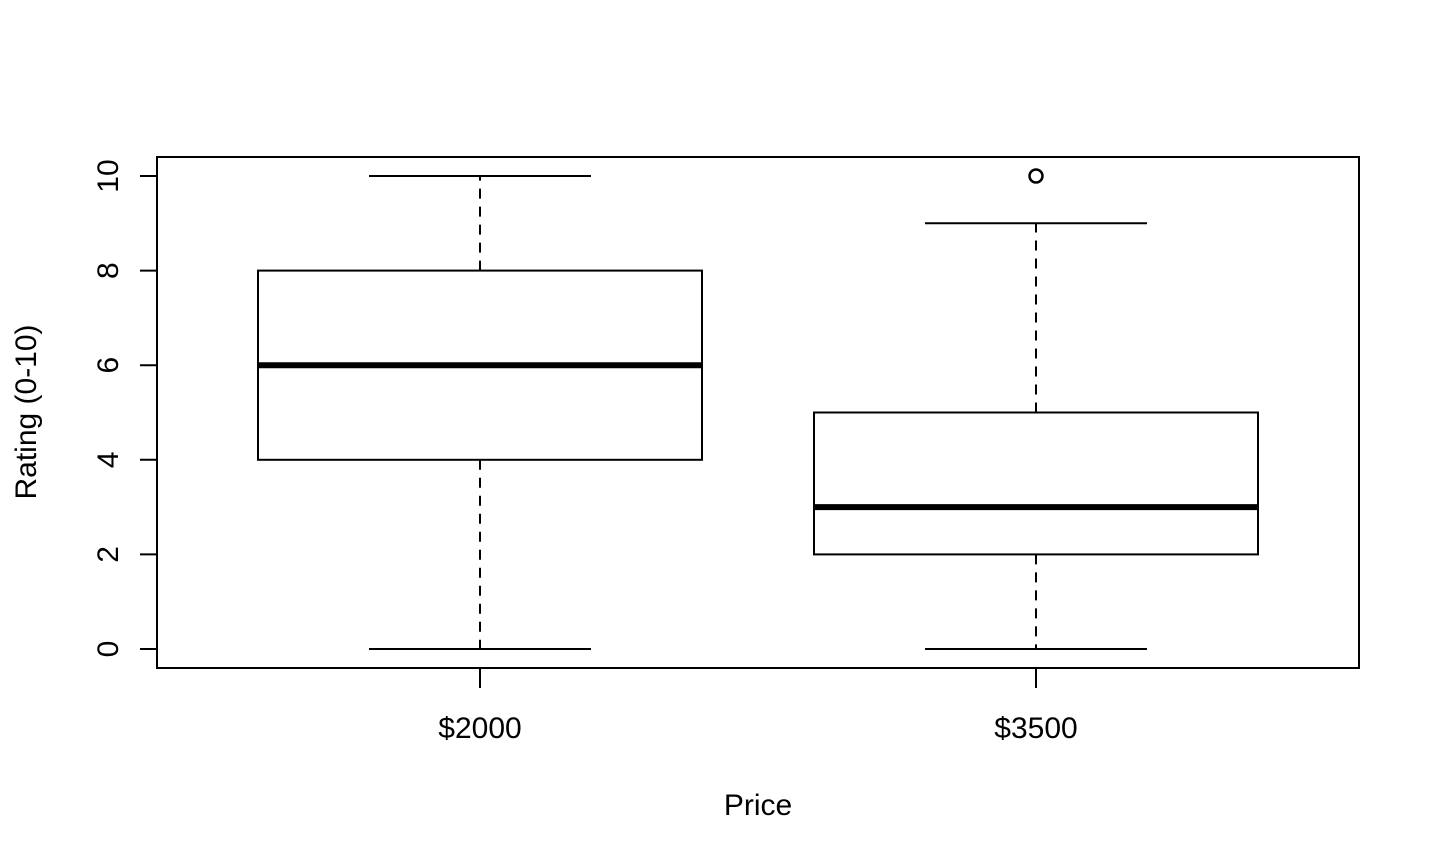 The width and height of the screenshot is (1440, 864). What do you see at coordinates (108, 175) in the screenshot?
I see `y-tick-label: 10` at bounding box center [108, 175].